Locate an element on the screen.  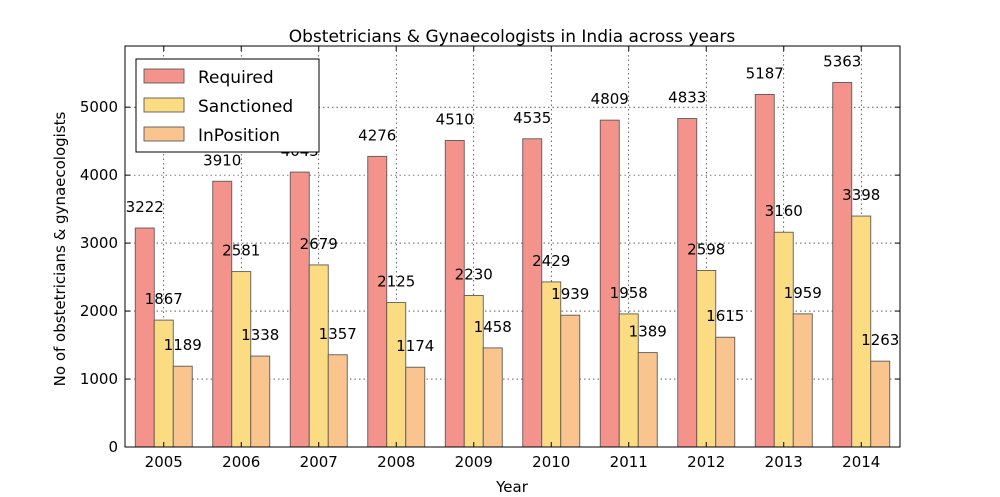
data-label-required: 3222 is located at coordinates (145, 207).